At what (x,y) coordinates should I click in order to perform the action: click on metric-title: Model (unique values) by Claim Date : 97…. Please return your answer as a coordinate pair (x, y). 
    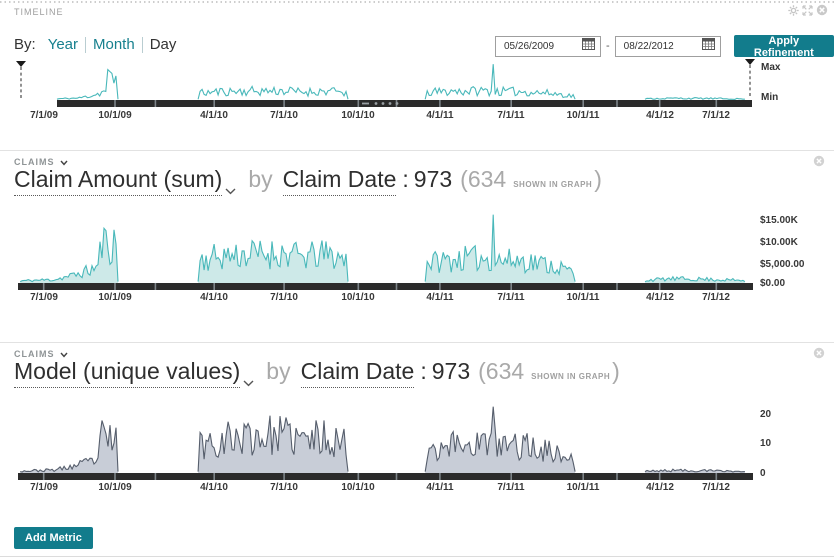
    Looking at the image, I should click on (317, 375).